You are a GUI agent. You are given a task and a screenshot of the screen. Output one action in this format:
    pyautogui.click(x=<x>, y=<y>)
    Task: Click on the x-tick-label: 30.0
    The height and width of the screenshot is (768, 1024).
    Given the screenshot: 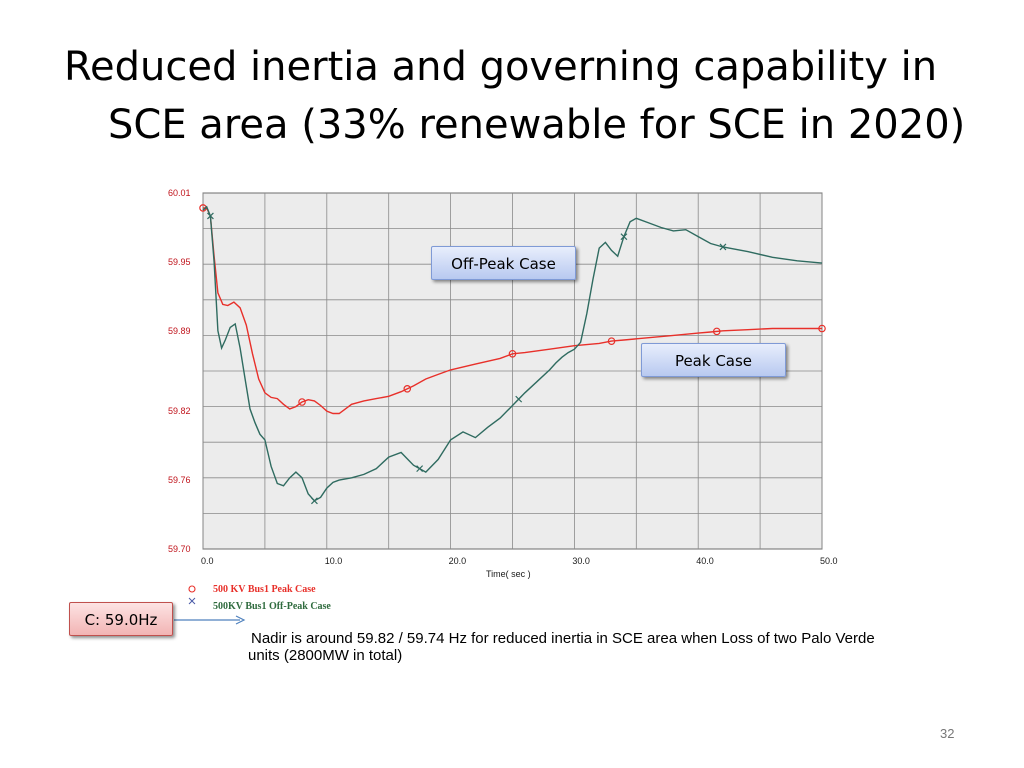 What is the action you would take?
    pyautogui.click(x=581, y=561)
    